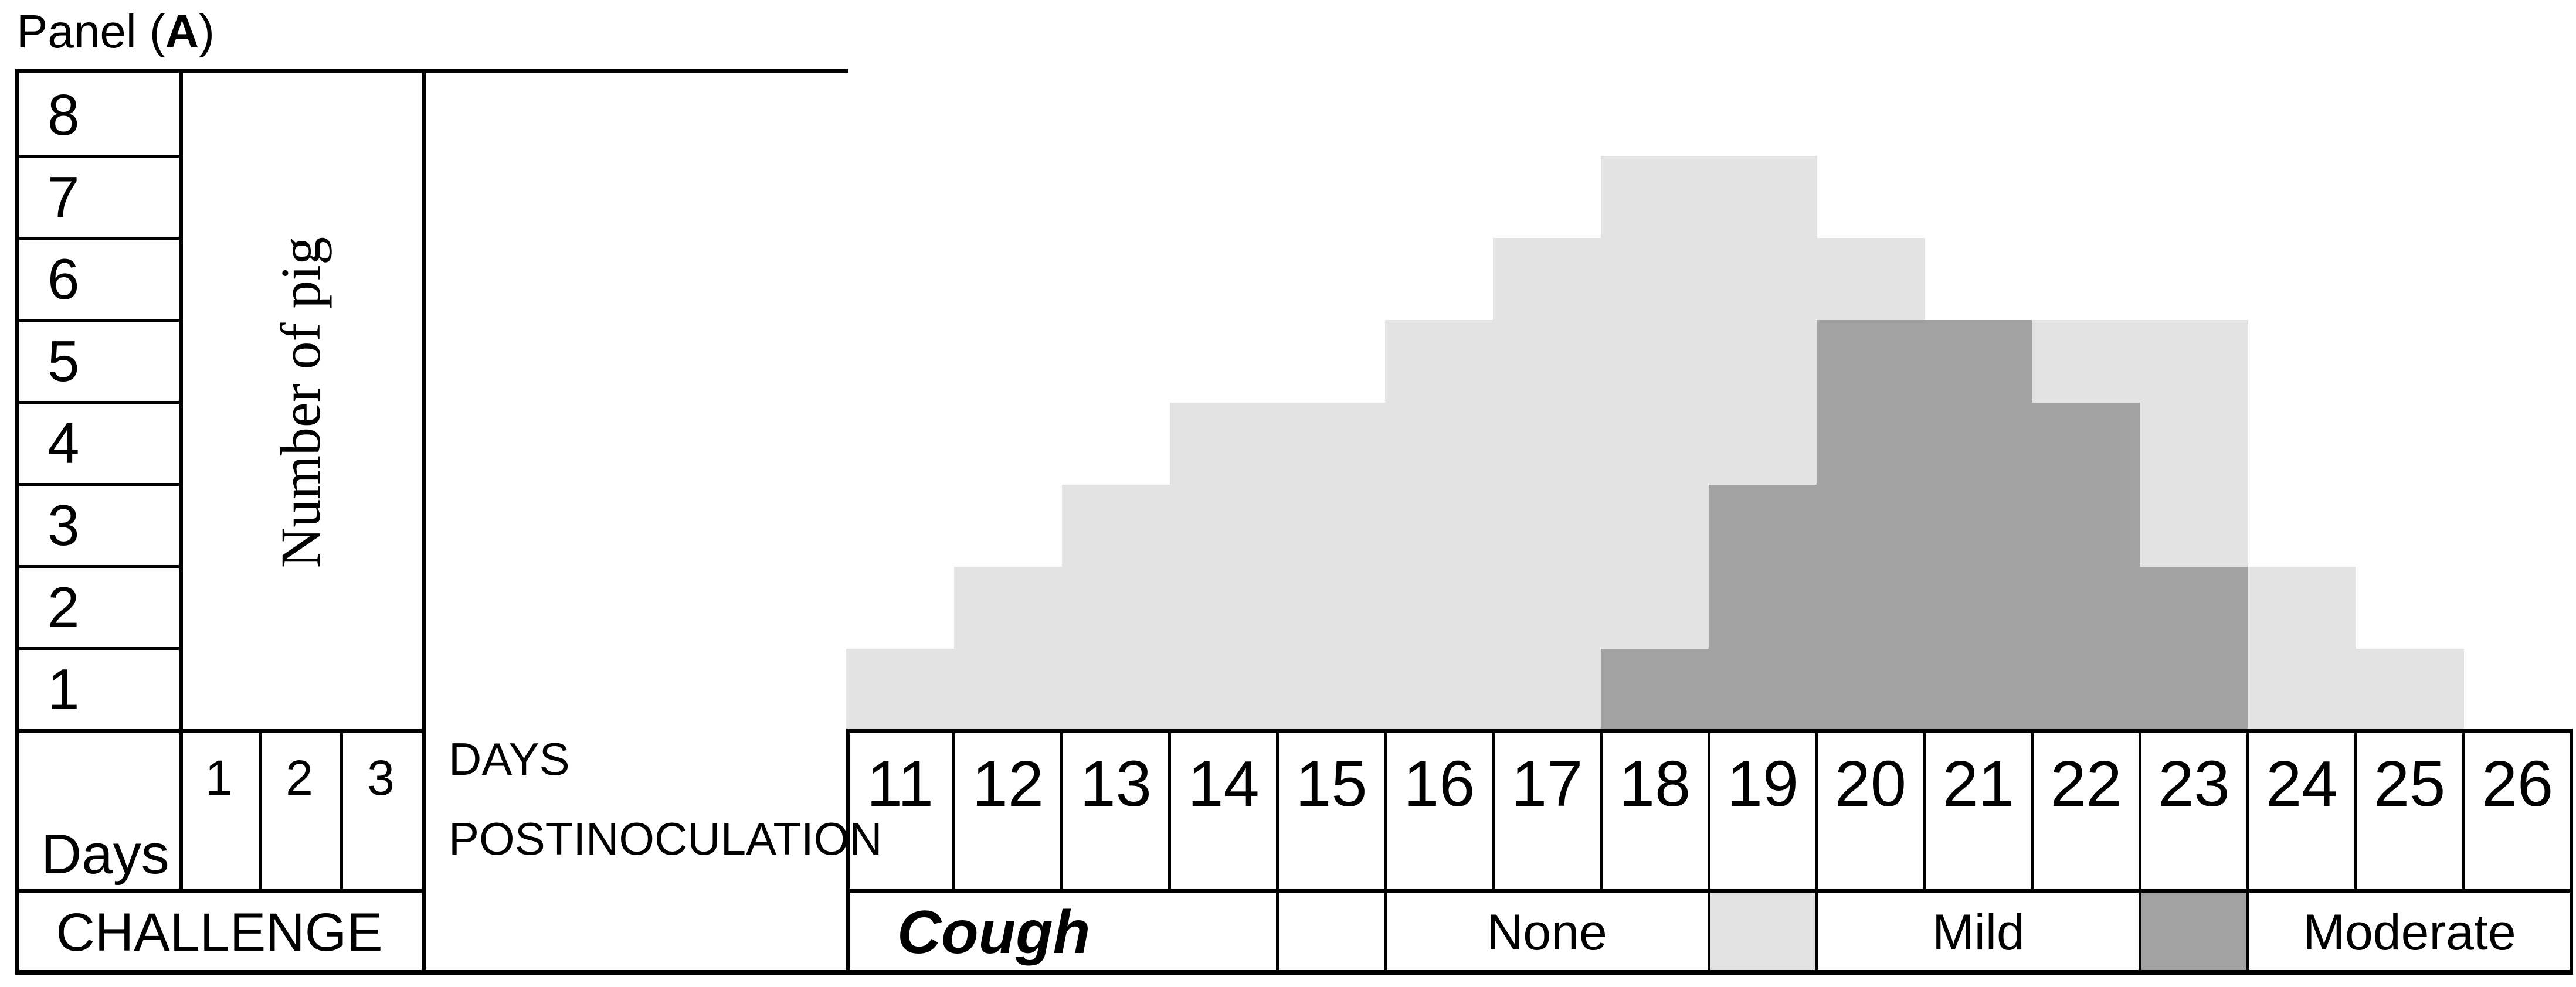  What do you see at coordinates (2194, 932) in the screenshot?
I see `legend-swatch-moderate` at bounding box center [2194, 932].